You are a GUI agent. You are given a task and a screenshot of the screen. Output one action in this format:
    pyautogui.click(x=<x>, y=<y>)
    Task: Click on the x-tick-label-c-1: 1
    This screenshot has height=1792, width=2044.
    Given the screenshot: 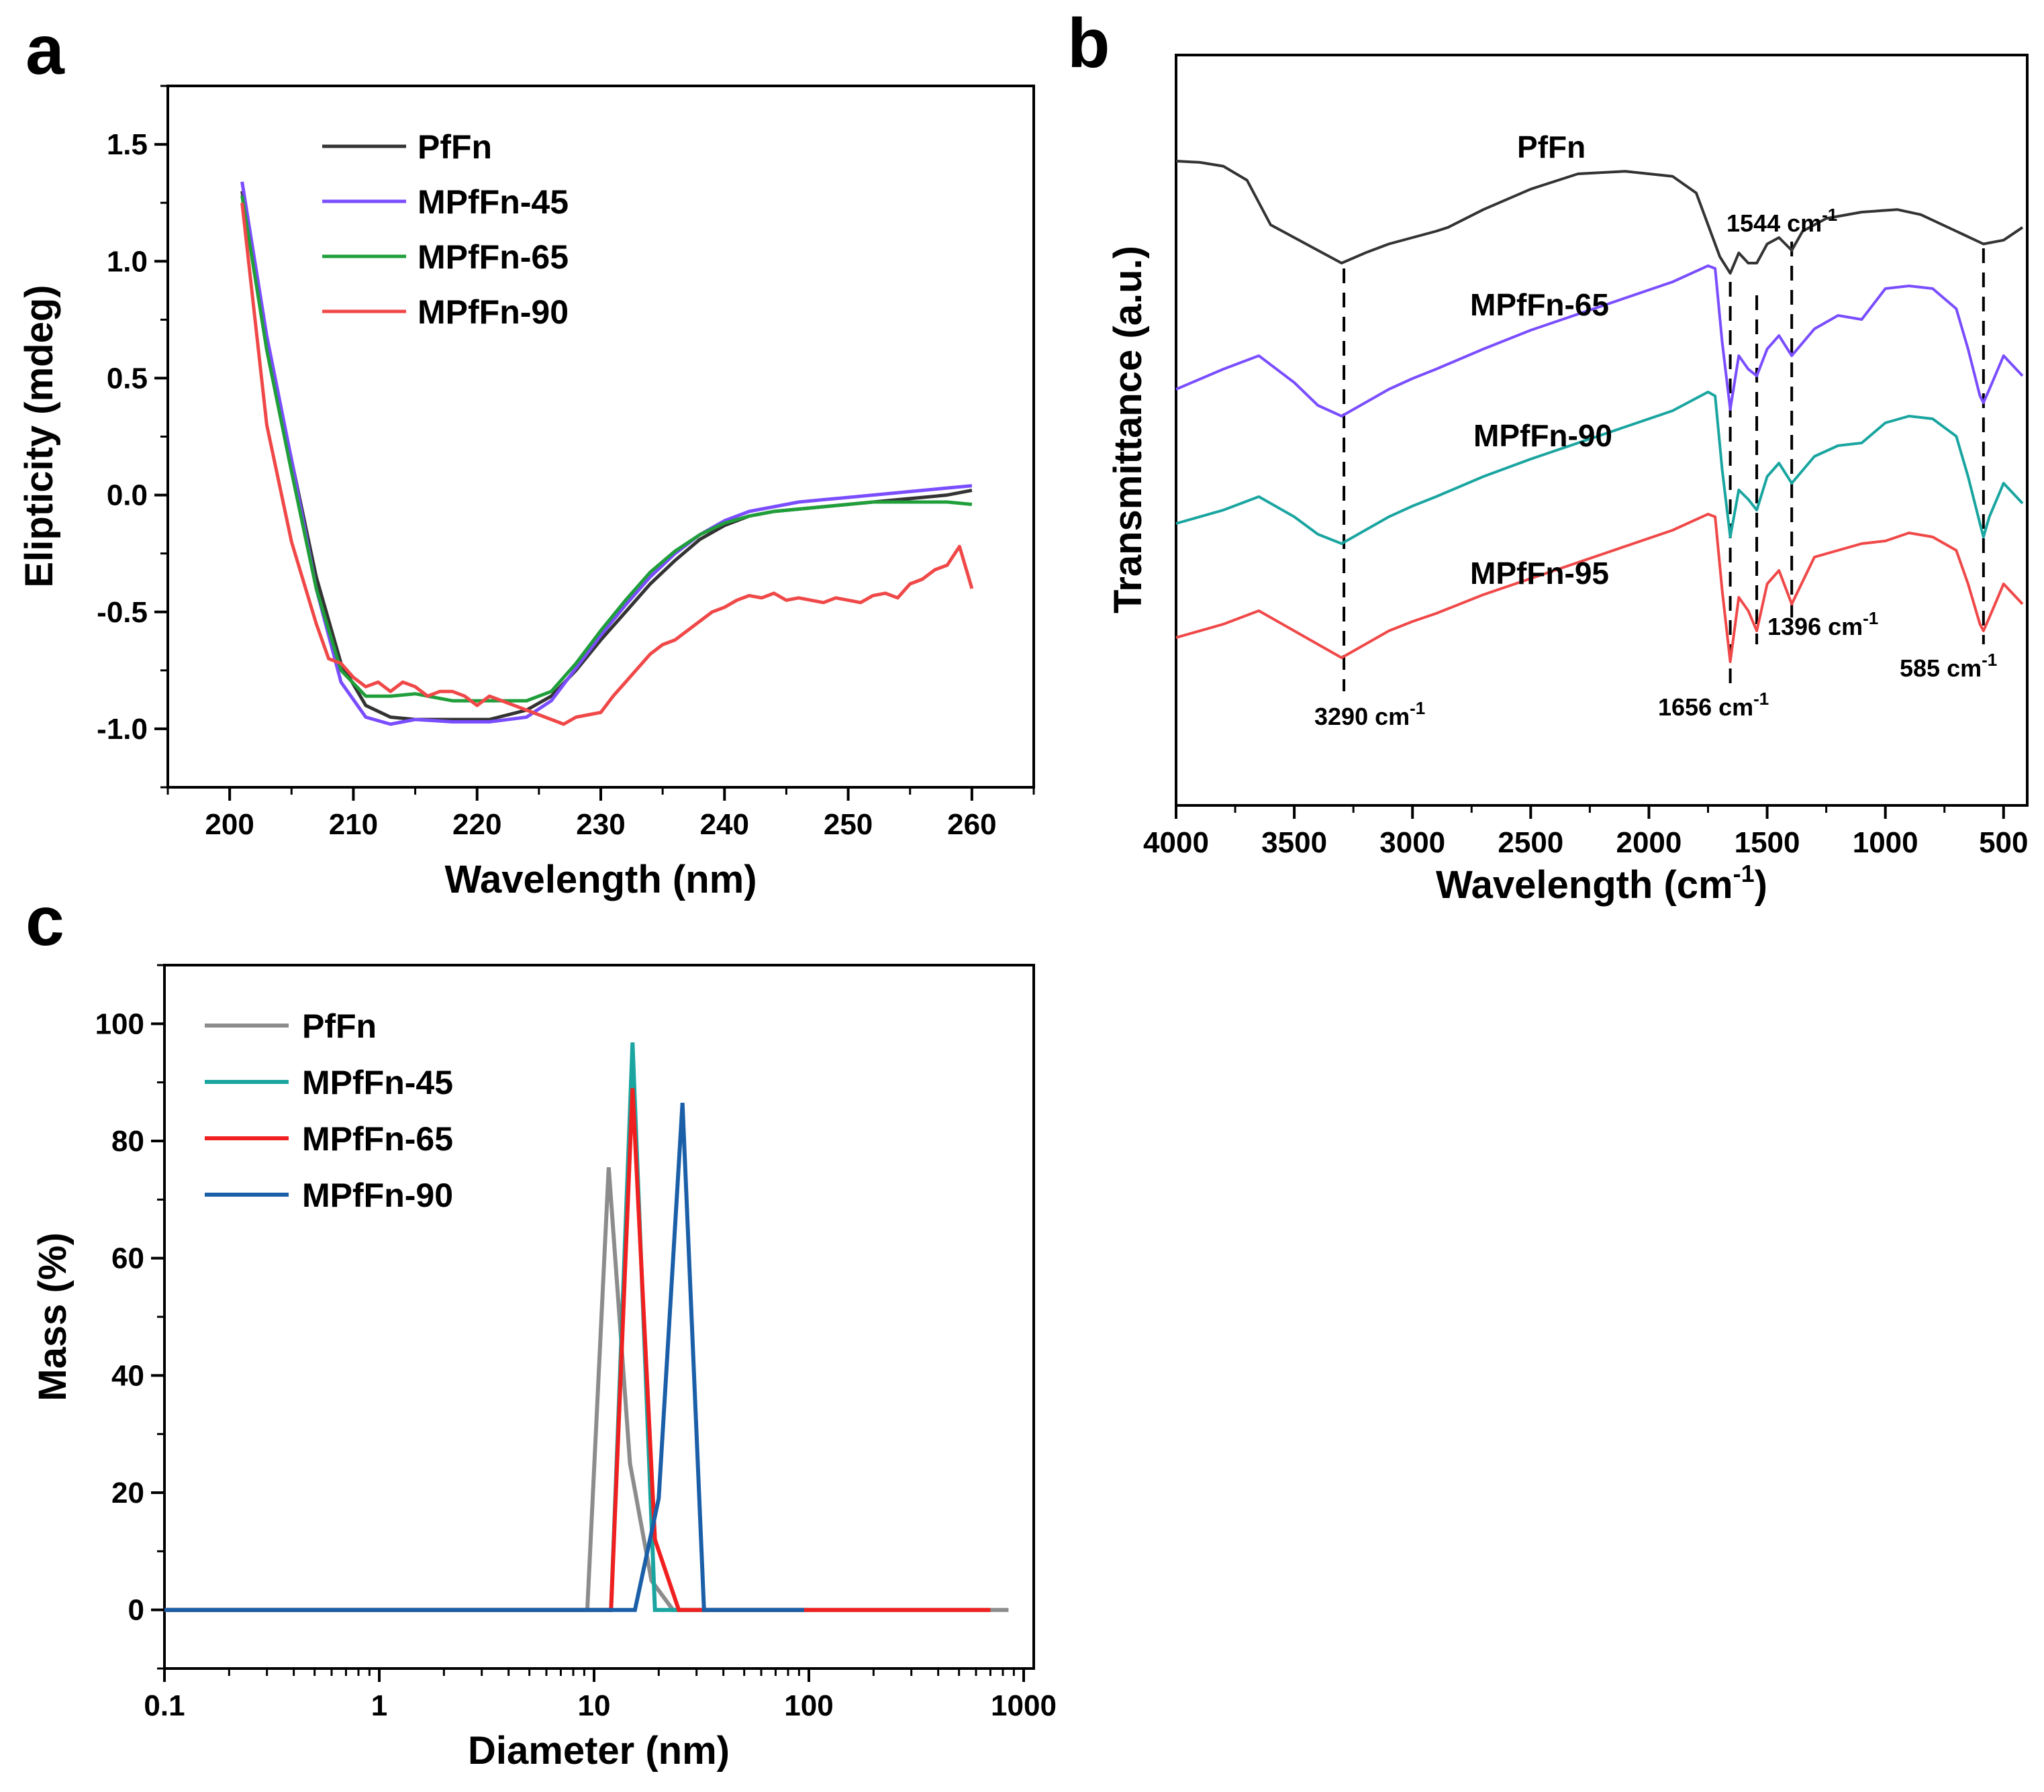 What is the action you would take?
    pyautogui.click(x=379, y=1706)
    